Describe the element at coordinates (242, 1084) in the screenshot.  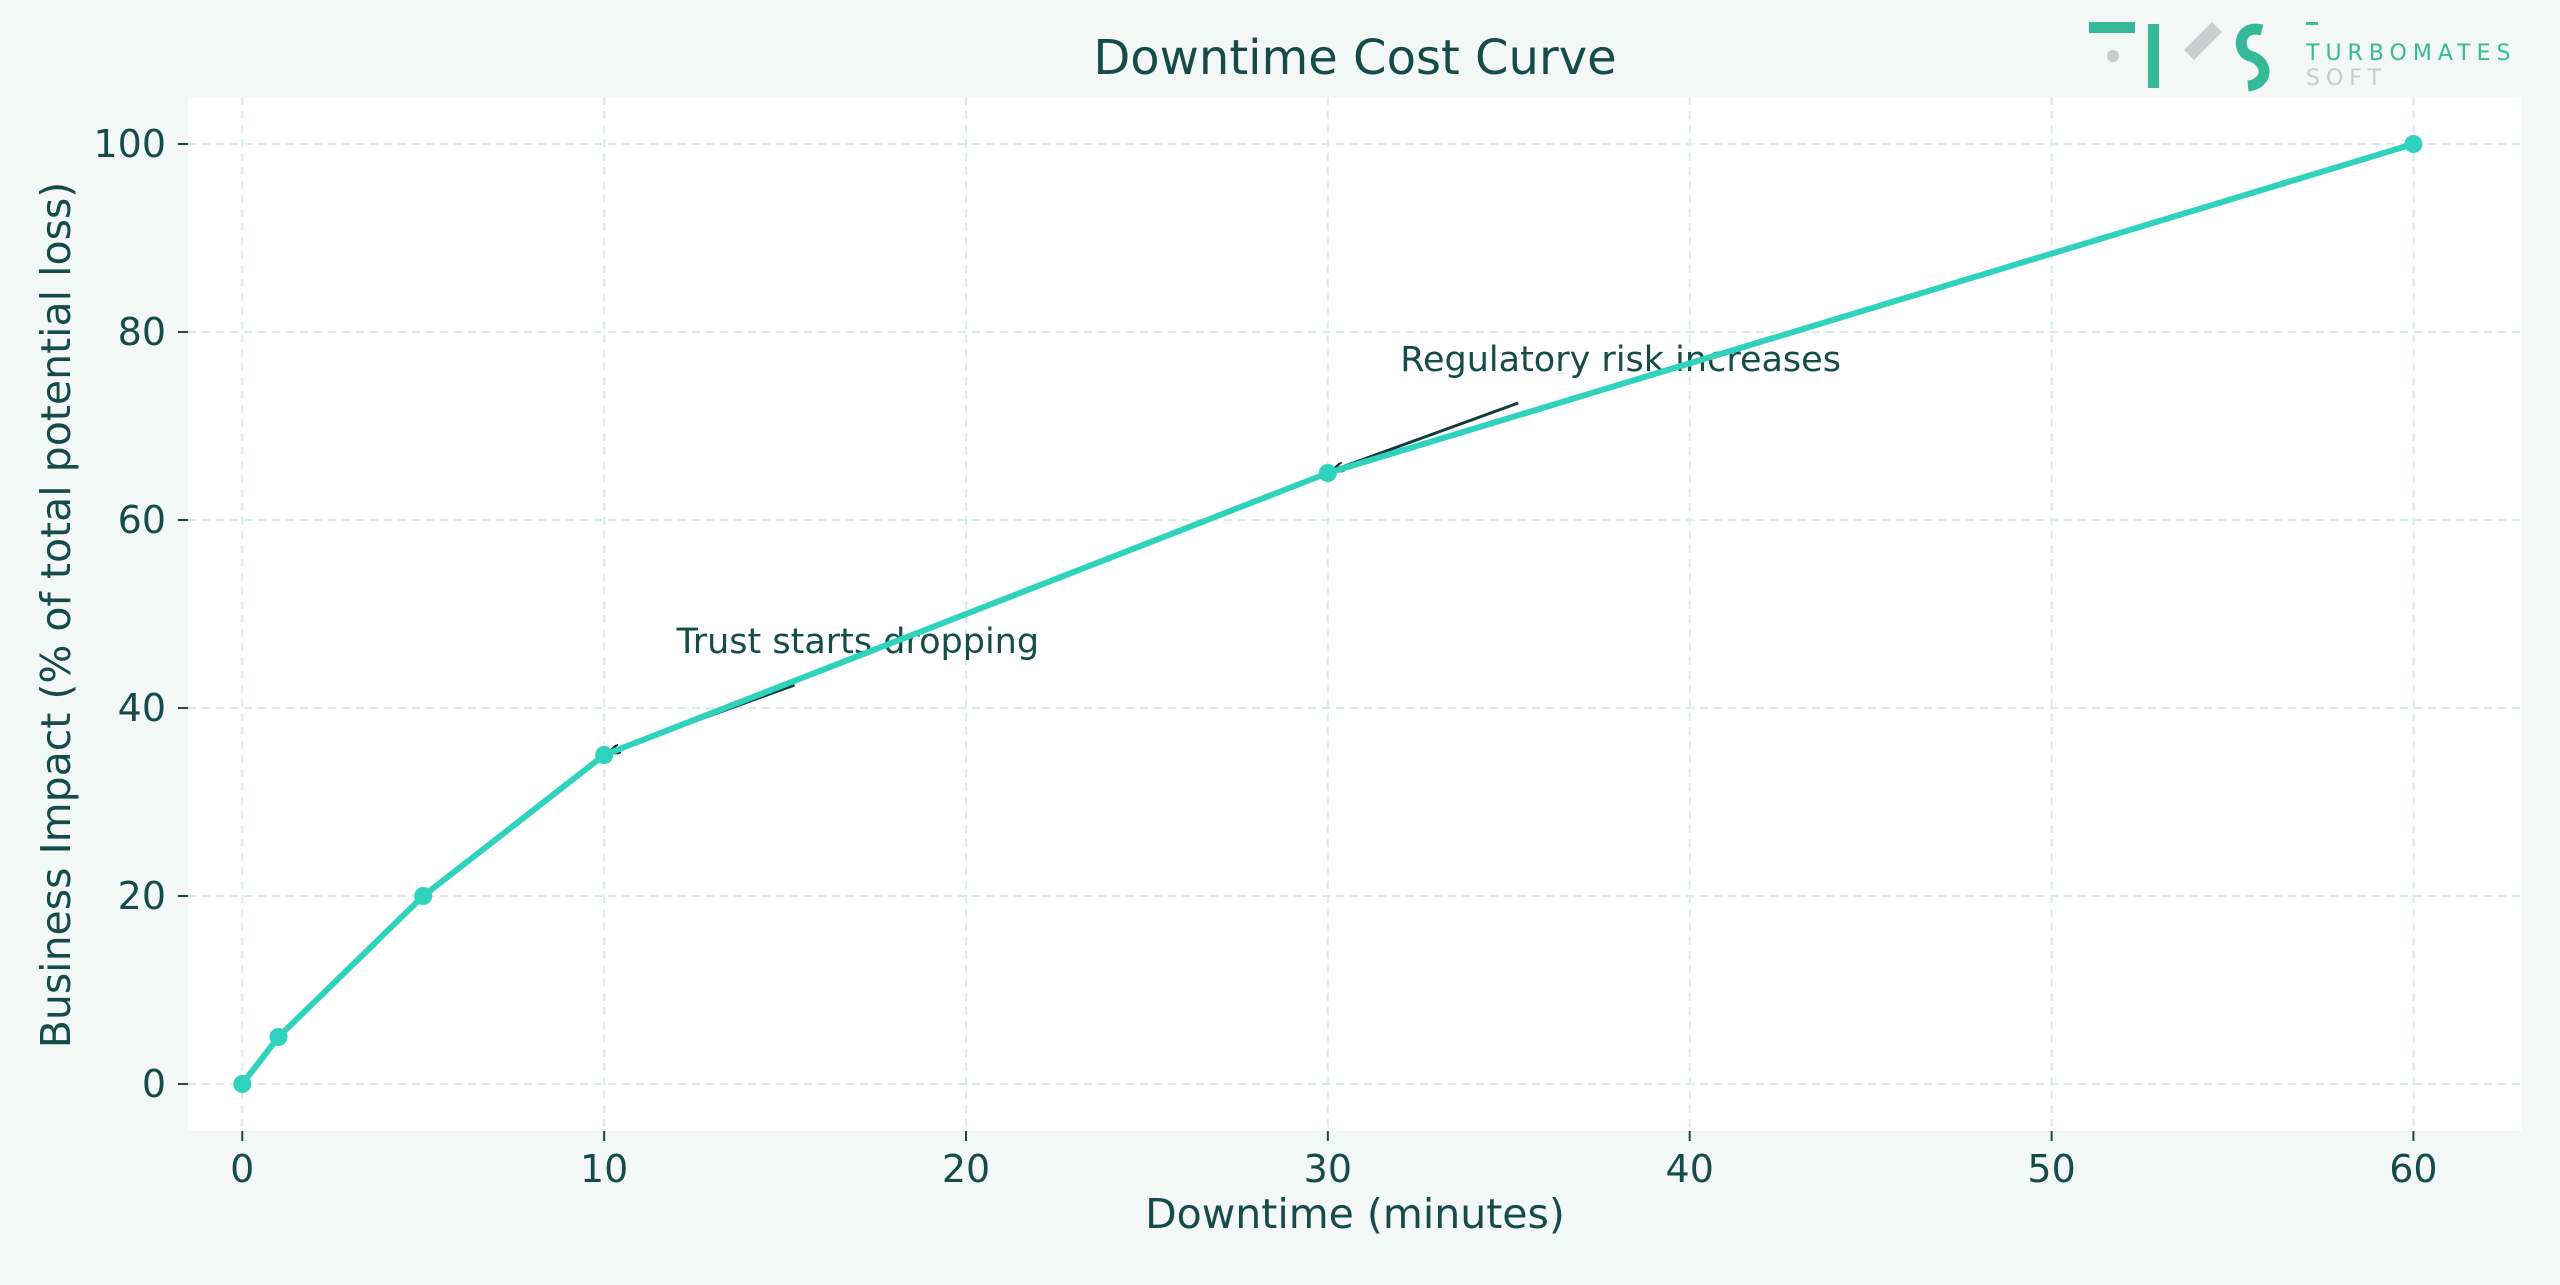
I see `data-point-0min` at that location.